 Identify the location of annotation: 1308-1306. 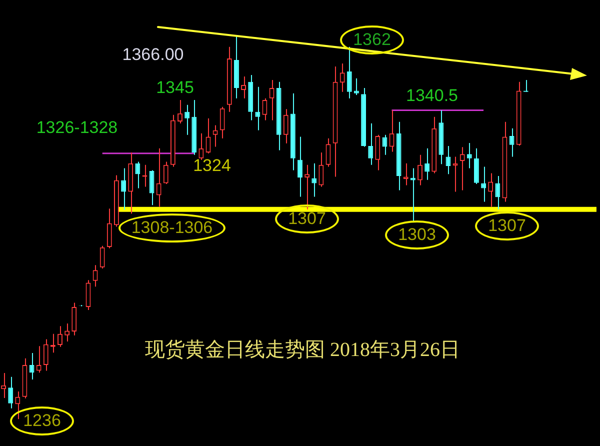
(172, 228).